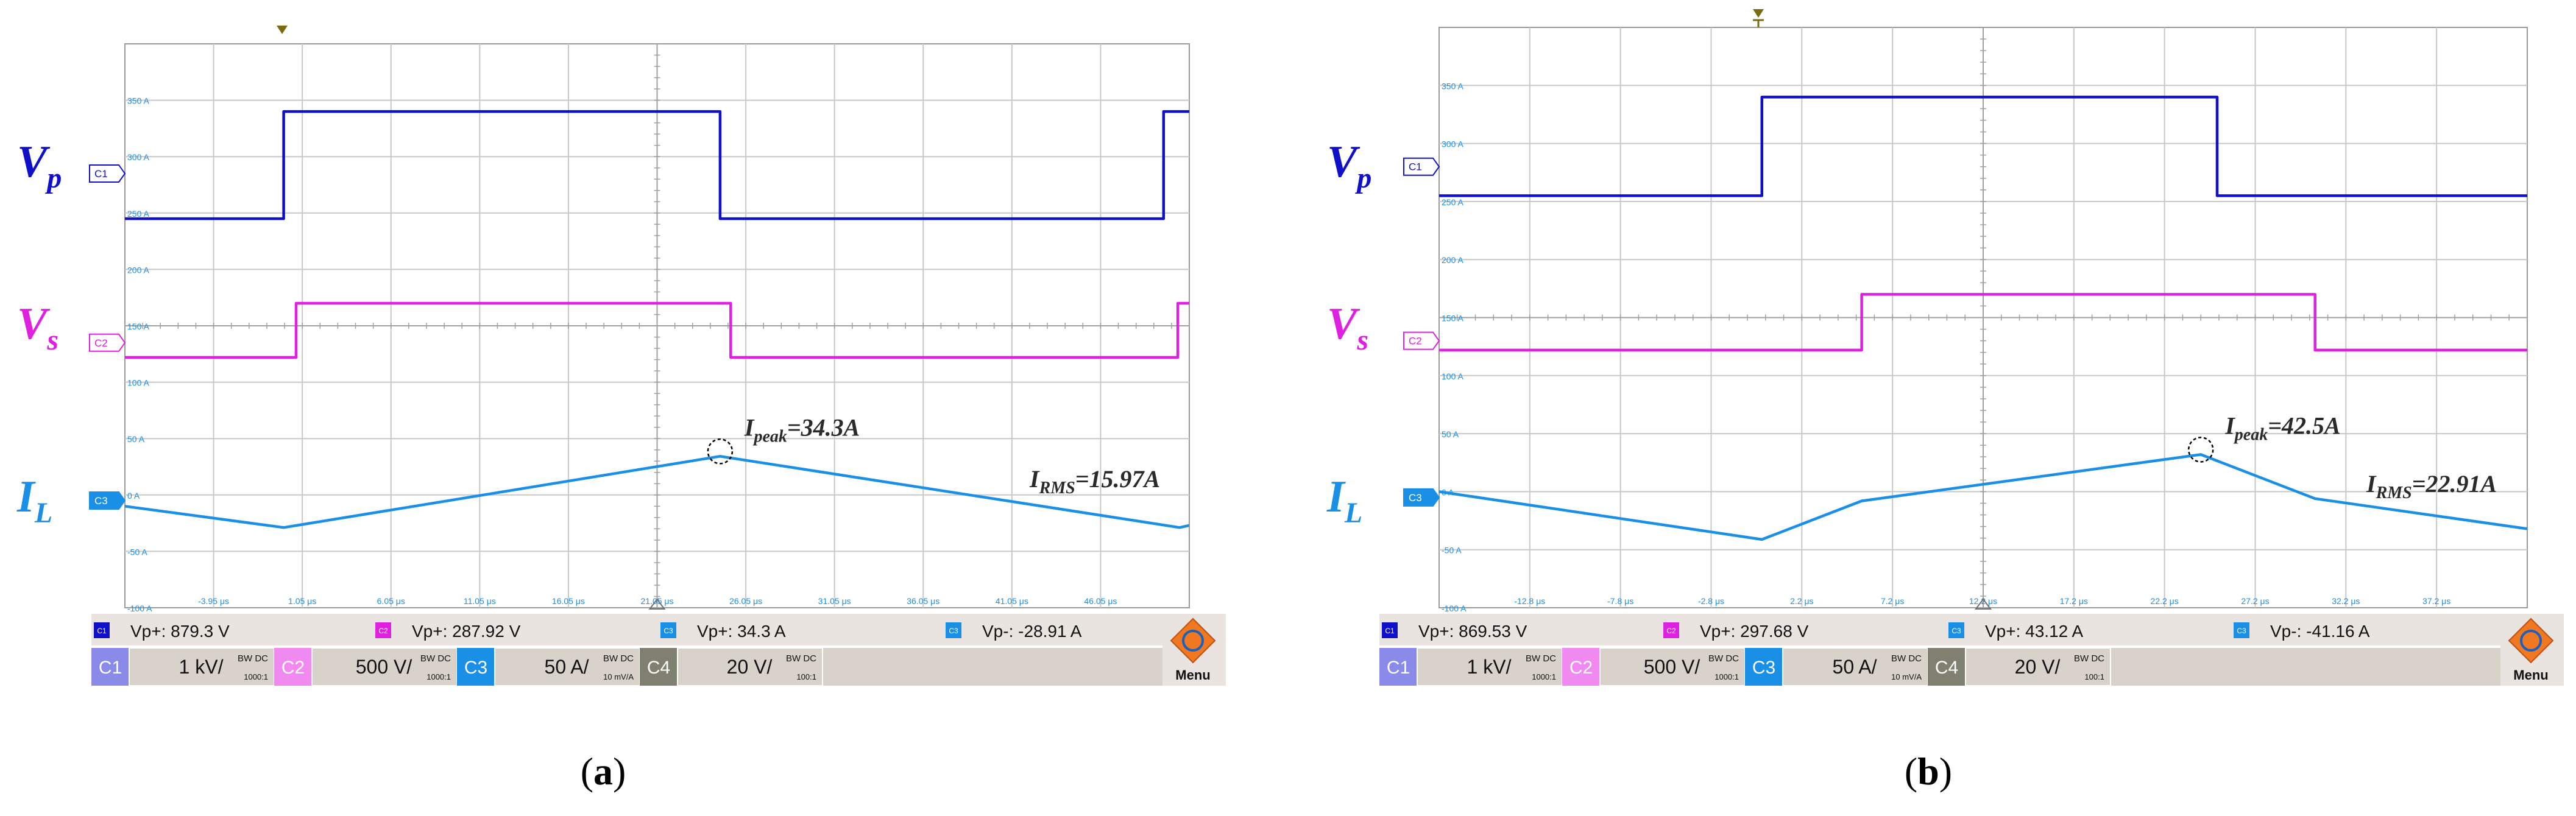 The image size is (2576, 816). Describe the element at coordinates (2282, 428) in the screenshot. I see `peak-annotation: Ipeak=42.5A` at that location.